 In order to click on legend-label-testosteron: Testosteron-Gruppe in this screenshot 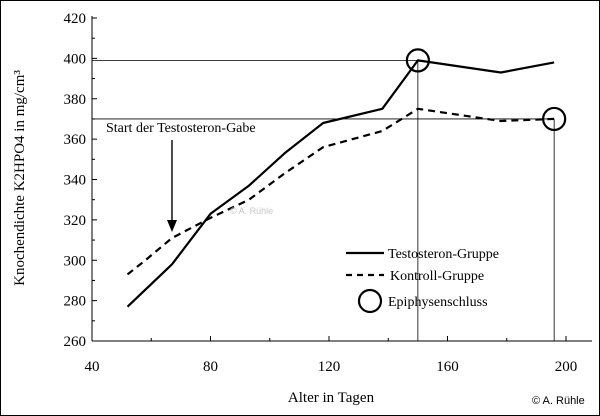, I will do `click(443, 254)`.